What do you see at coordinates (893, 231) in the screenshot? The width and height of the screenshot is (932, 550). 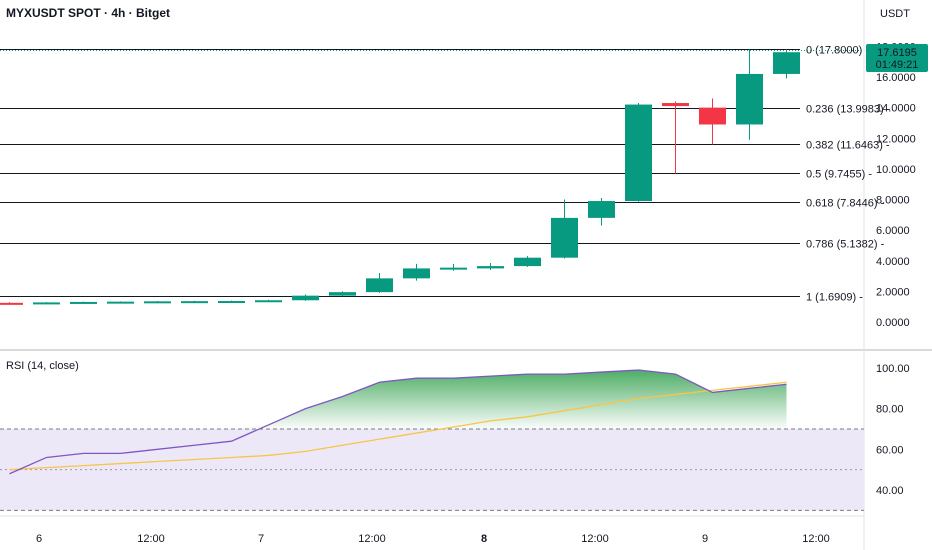 I see `price-tick-label: 6.0000` at bounding box center [893, 231].